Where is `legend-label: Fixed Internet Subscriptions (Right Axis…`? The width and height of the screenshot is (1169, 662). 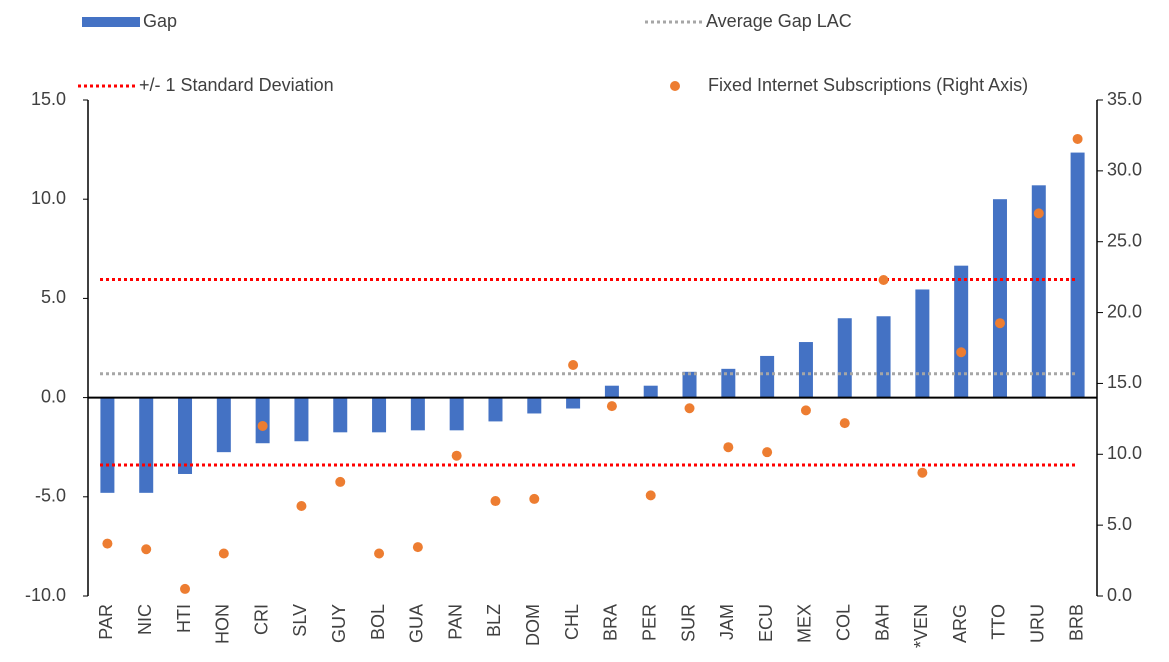
legend-label: Fixed Internet Subscriptions (Right Axis… is located at coordinates (868, 85).